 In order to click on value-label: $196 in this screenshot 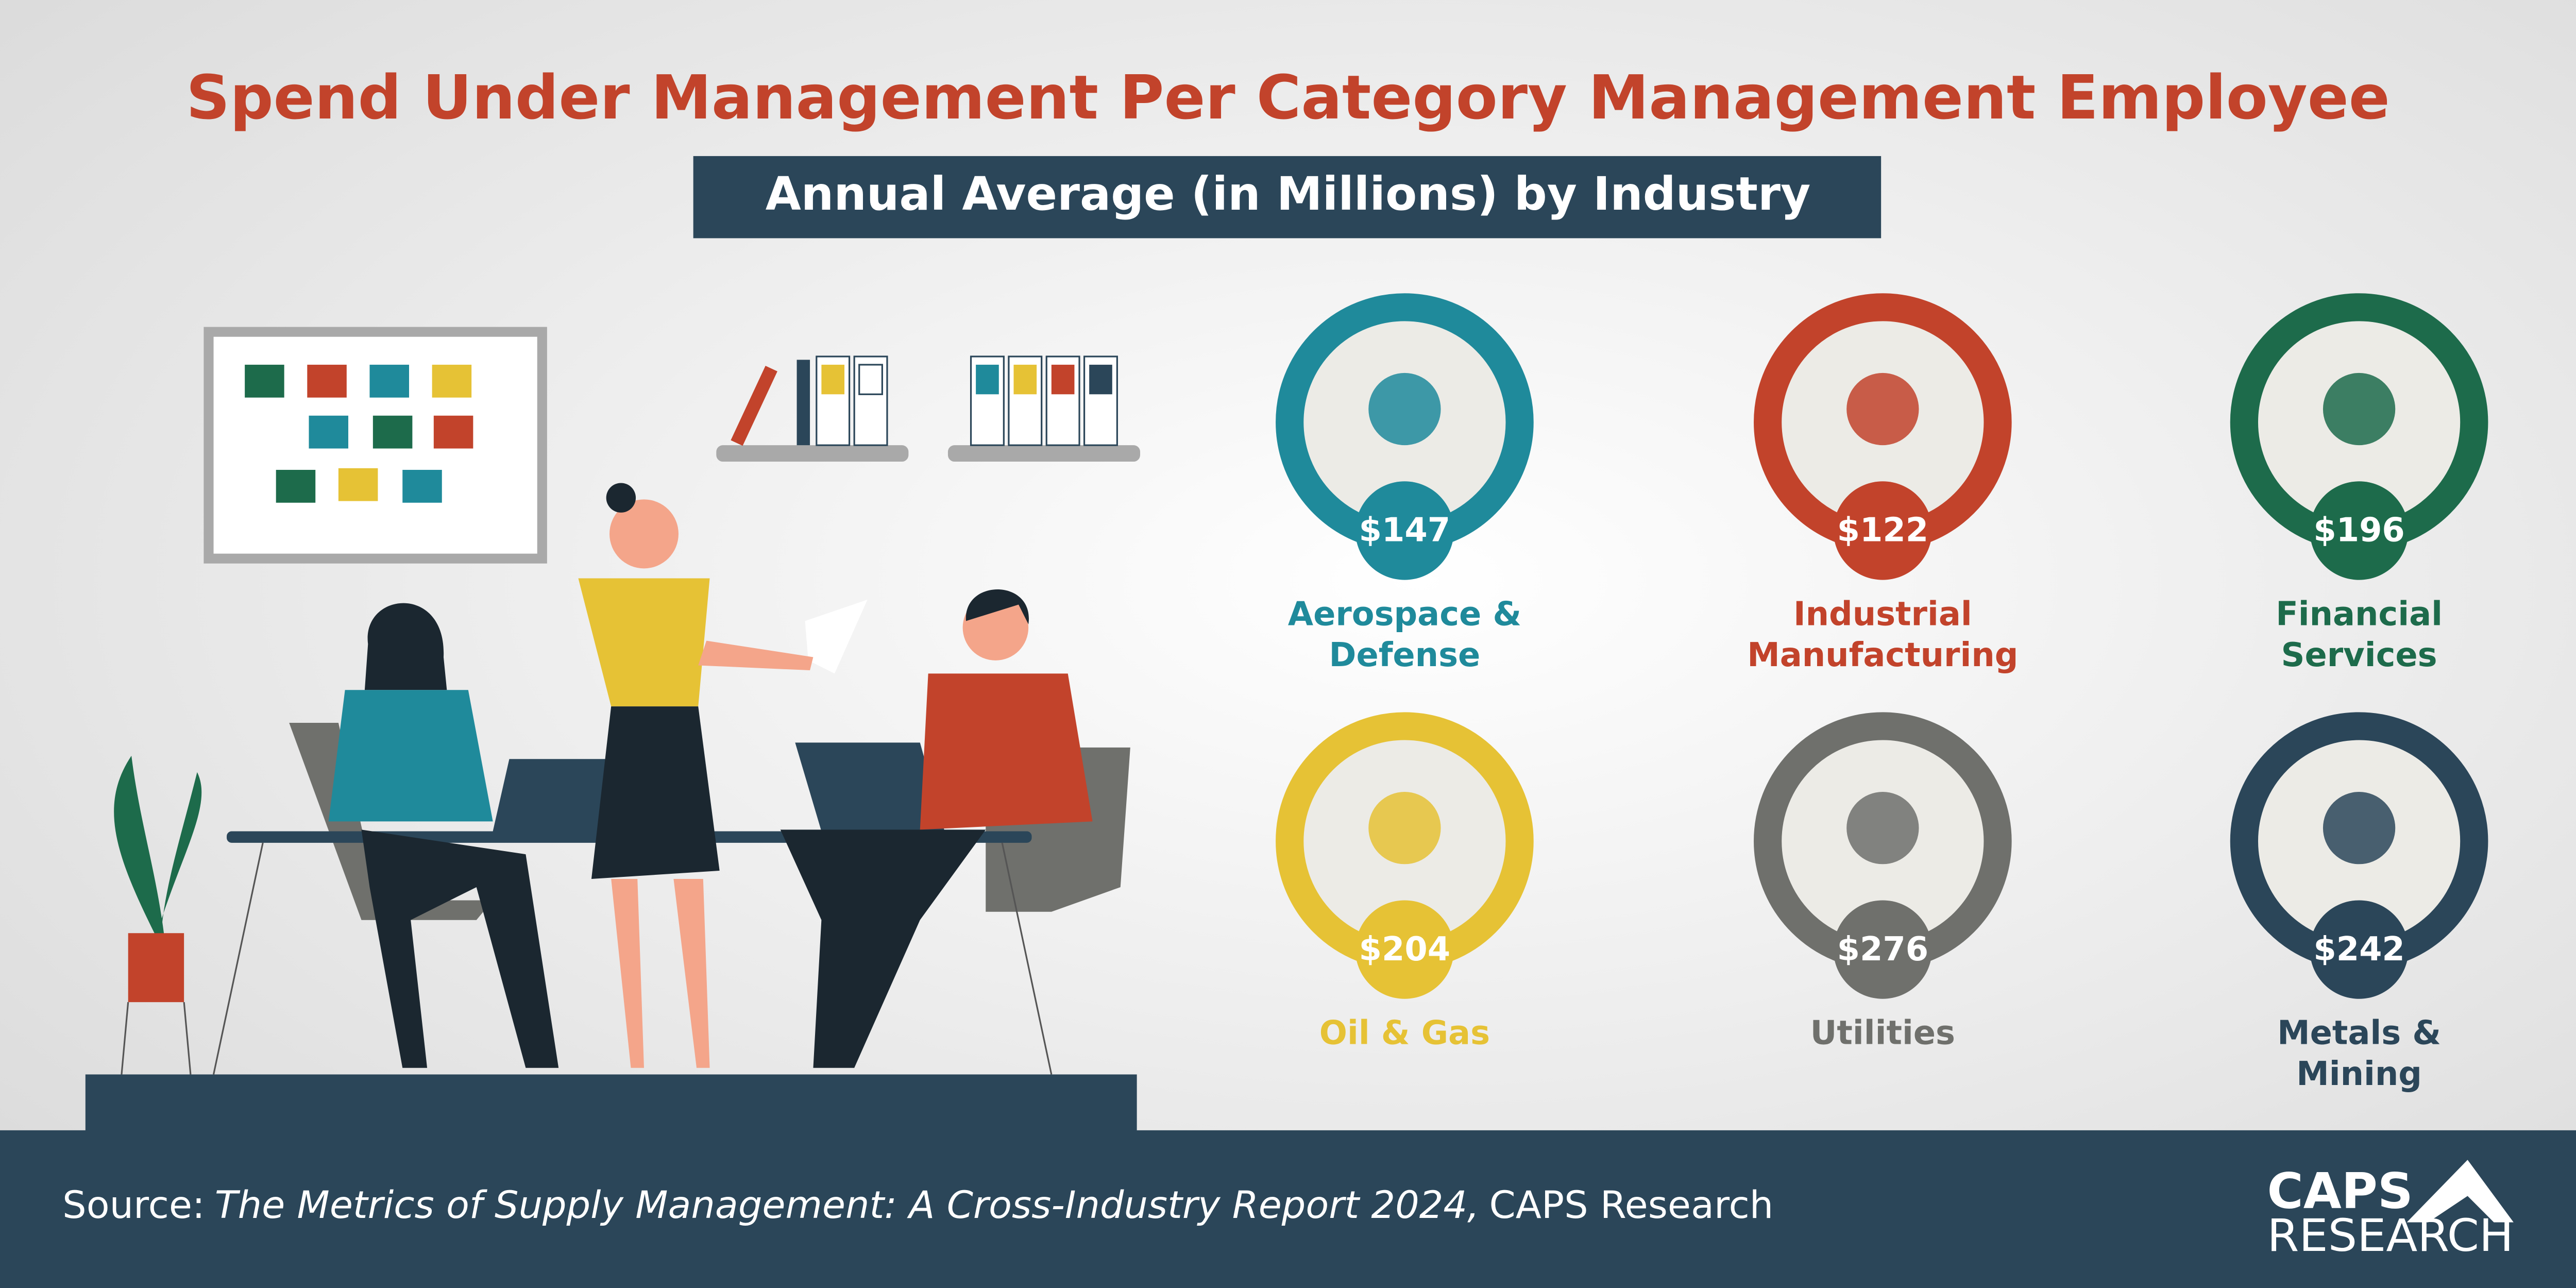, I will do `click(2358, 531)`.